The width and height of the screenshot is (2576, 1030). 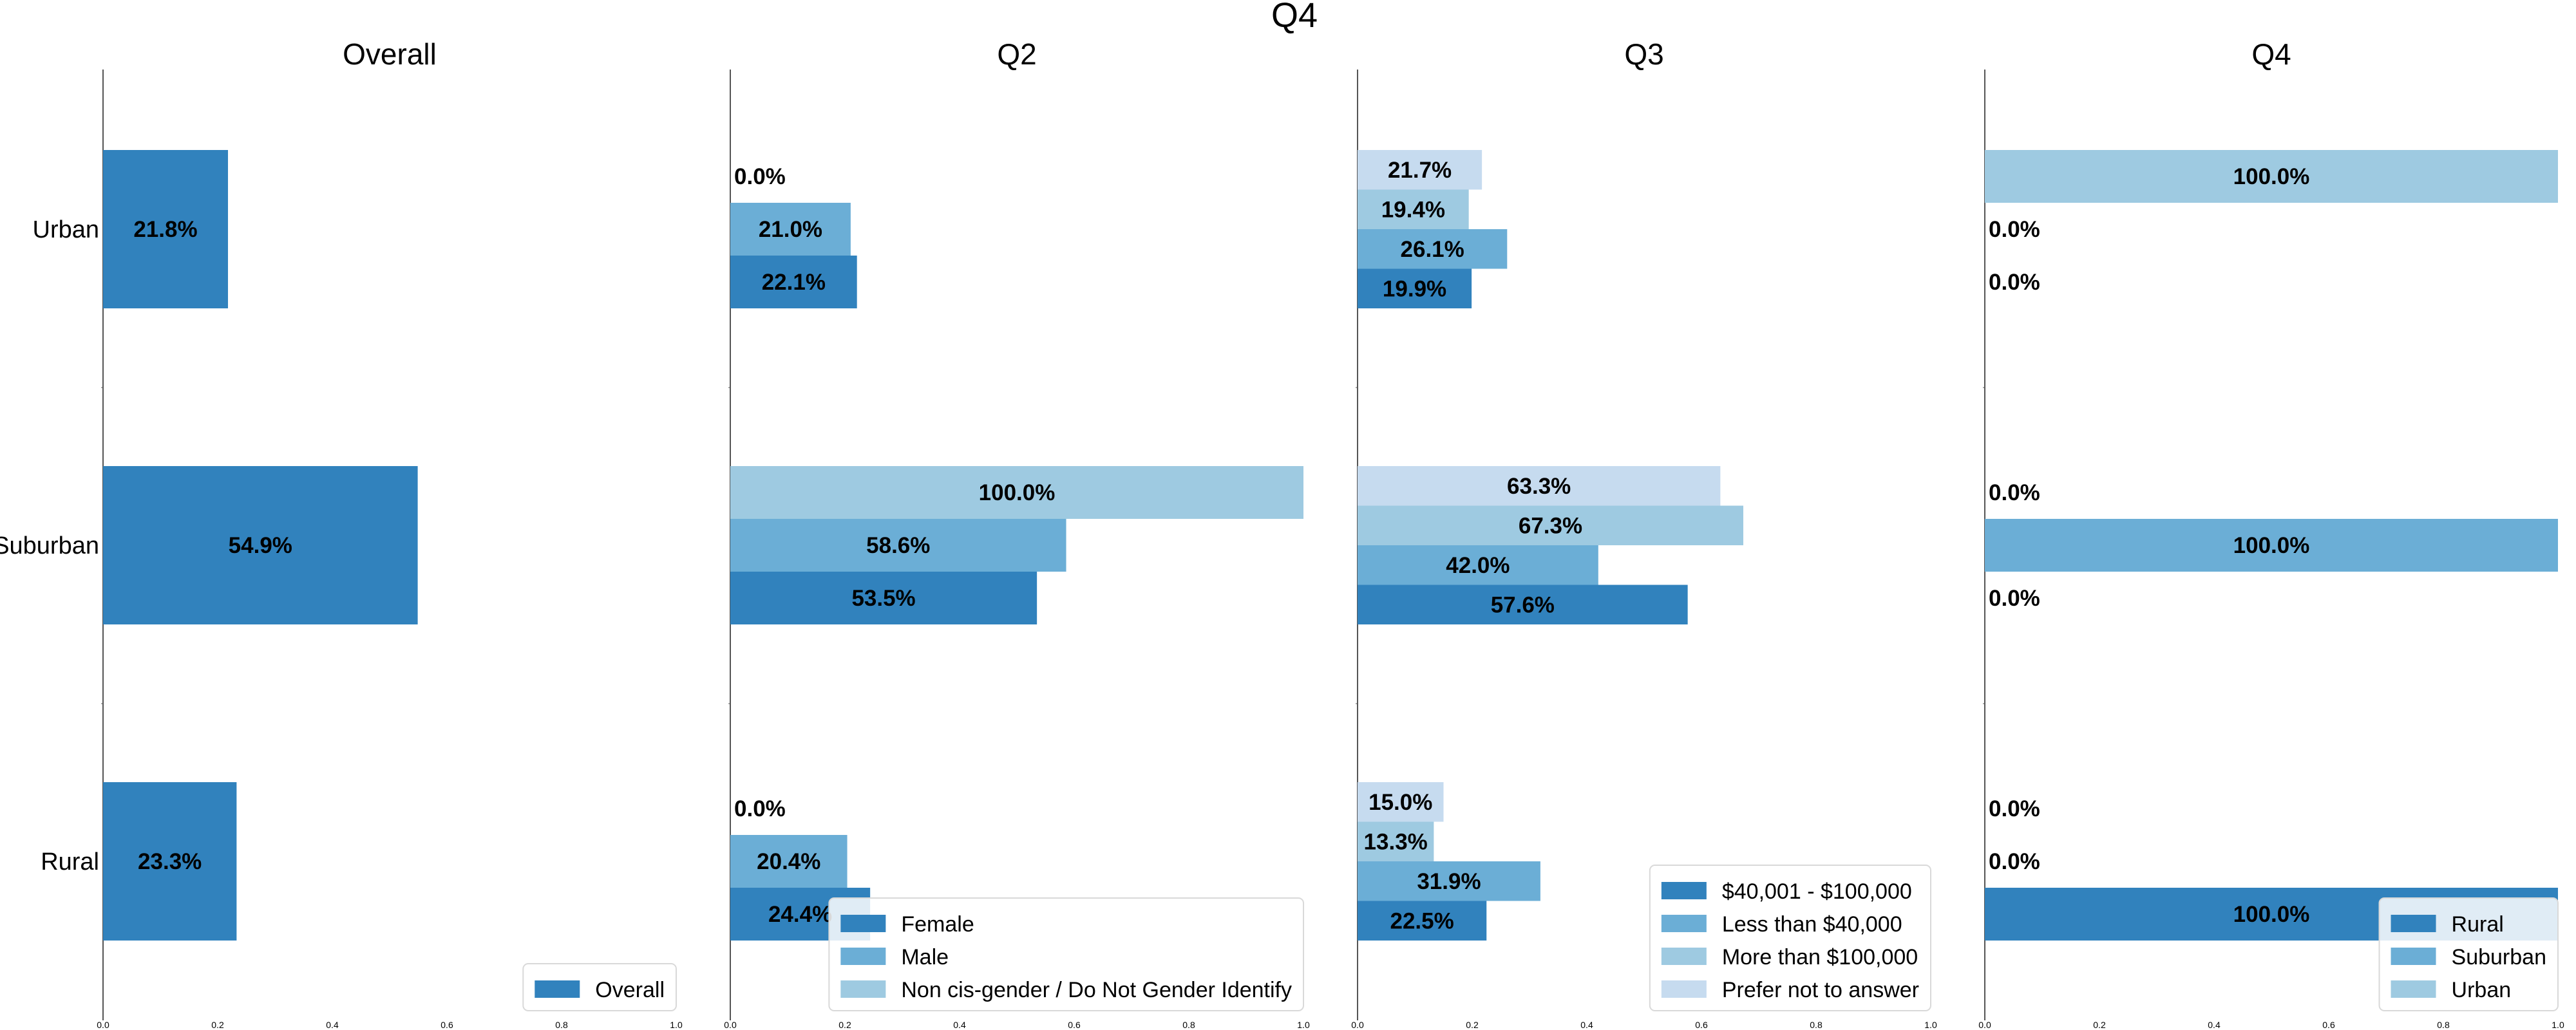 What do you see at coordinates (1820, 957) in the screenshot?
I see `legend-label: More than $100,000` at bounding box center [1820, 957].